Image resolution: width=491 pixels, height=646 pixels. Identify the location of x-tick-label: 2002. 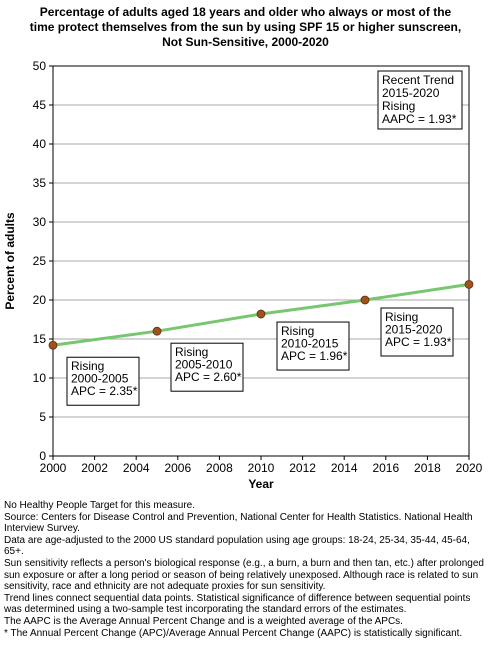
(94, 468).